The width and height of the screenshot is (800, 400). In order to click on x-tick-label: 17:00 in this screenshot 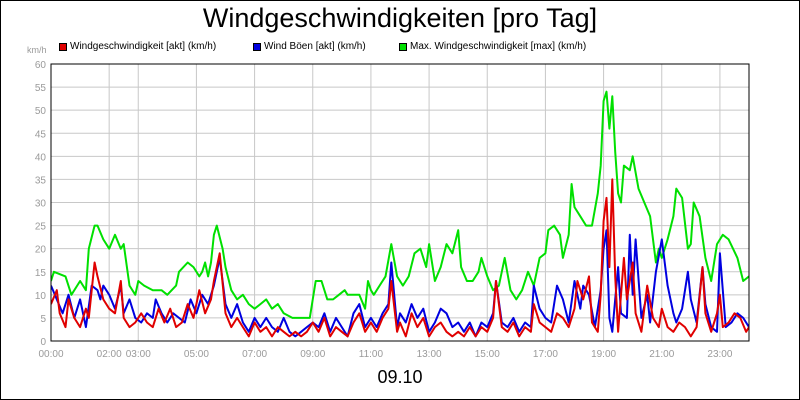, I will do `click(545, 354)`.